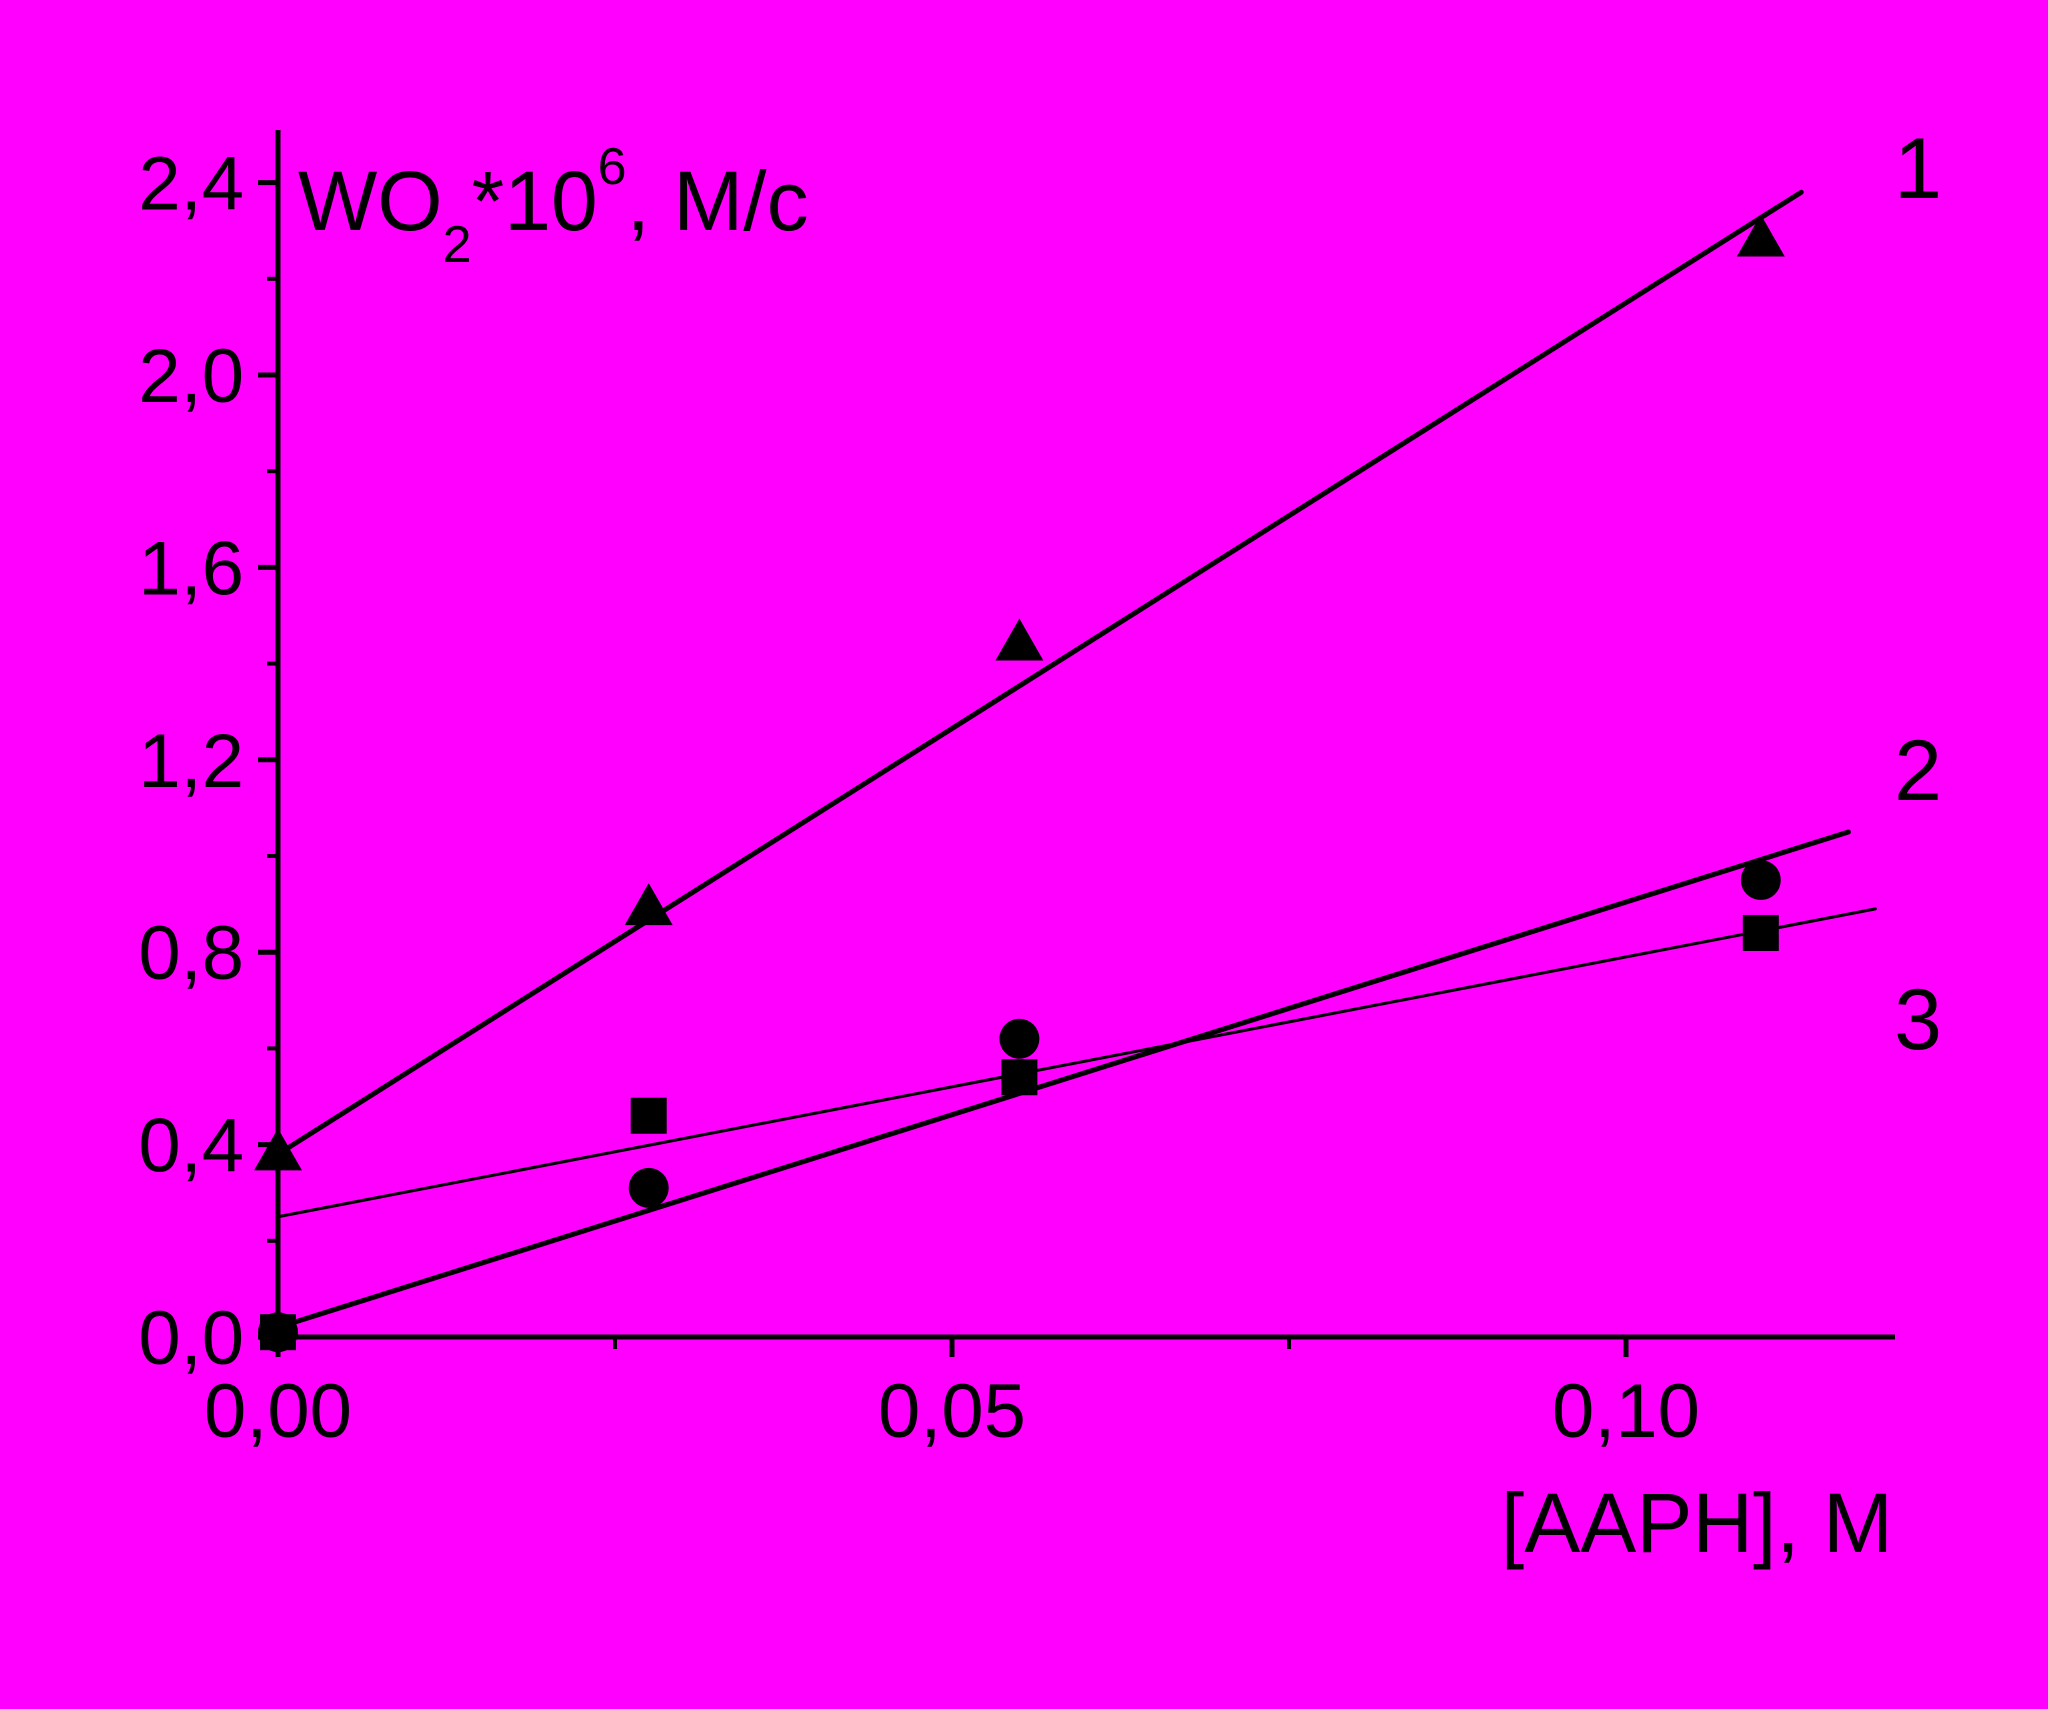  Describe the element at coordinates (191, 953) in the screenshot. I see `y-tick-label: 0,8` at that location.